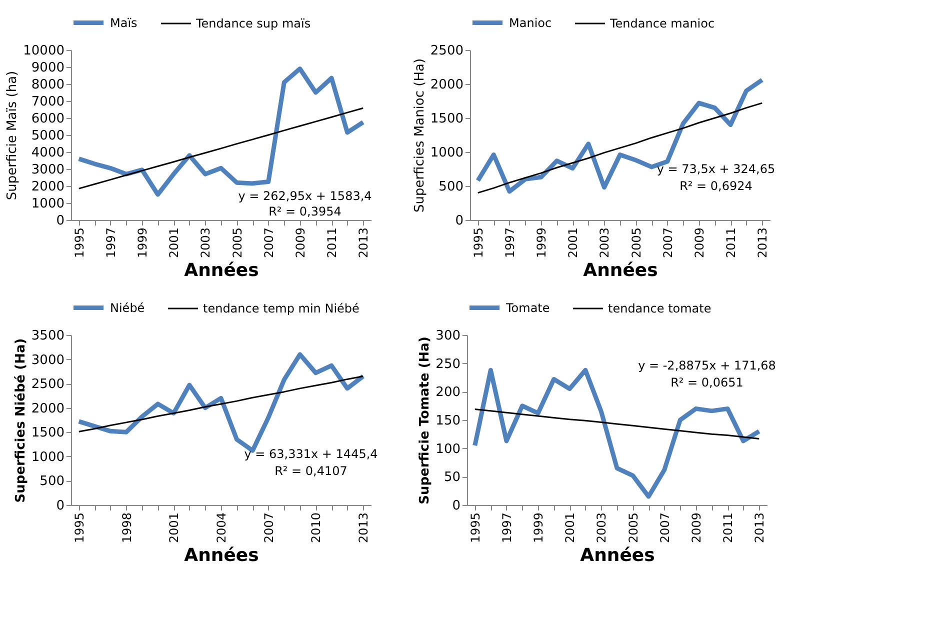 The image size is (934, 641). What do you see at coordinates (716, 186) in the screenshot?
I see `annotation: R² = 0,6924` at bounding box center [716, 186].